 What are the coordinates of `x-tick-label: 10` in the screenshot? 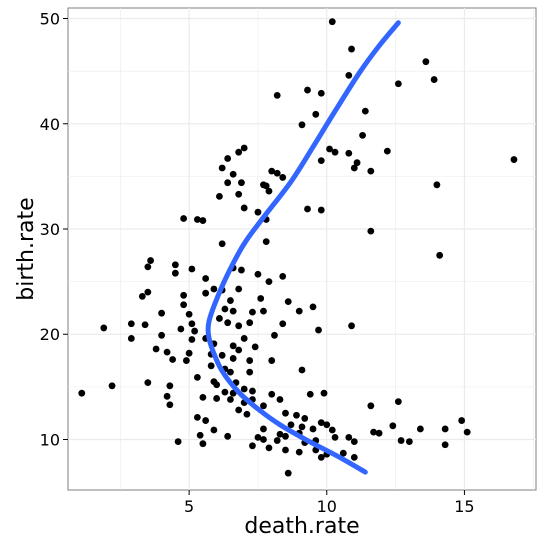 It's located at (327, 506).